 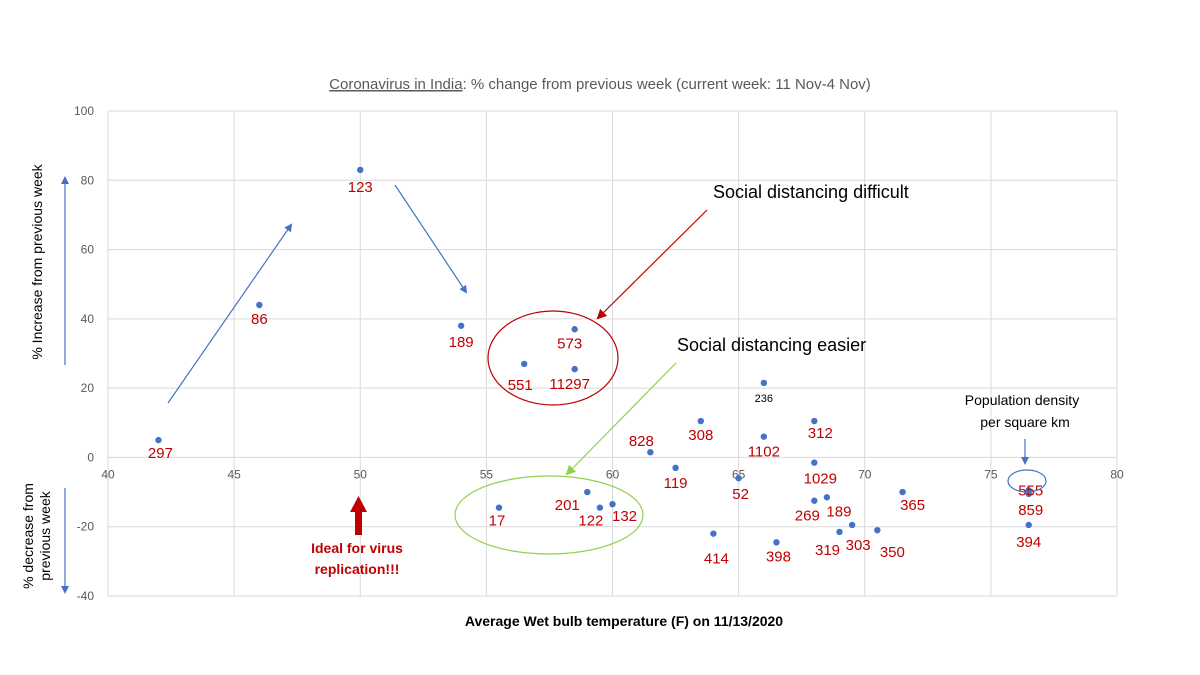 What do you see at coordinates (88, 388) in the screenshot?
I see `y-tick-label: 20` at bounding box center [88, 388].